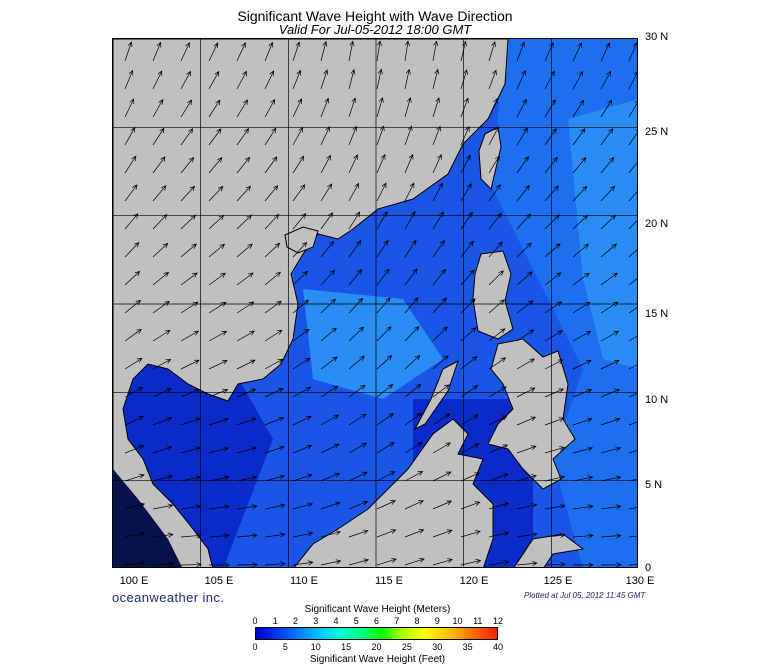  Describe the element at coordinates (315, 647) in the screenshot. I see `legend-tick: 10` at that location.